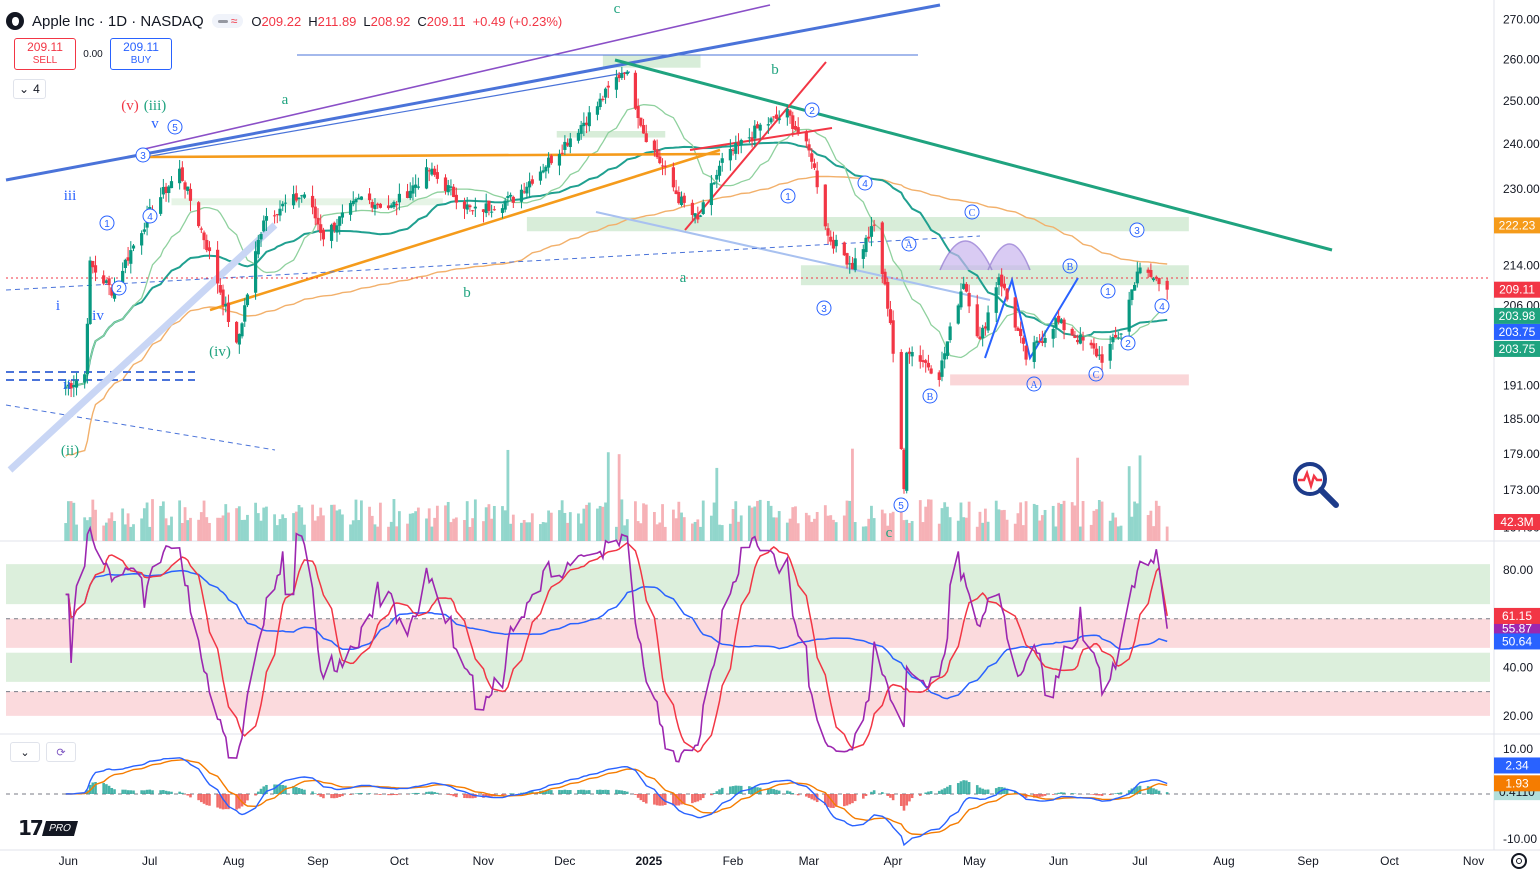  I want to click on rsi-value-text: 50.64, so click(1517, 641).